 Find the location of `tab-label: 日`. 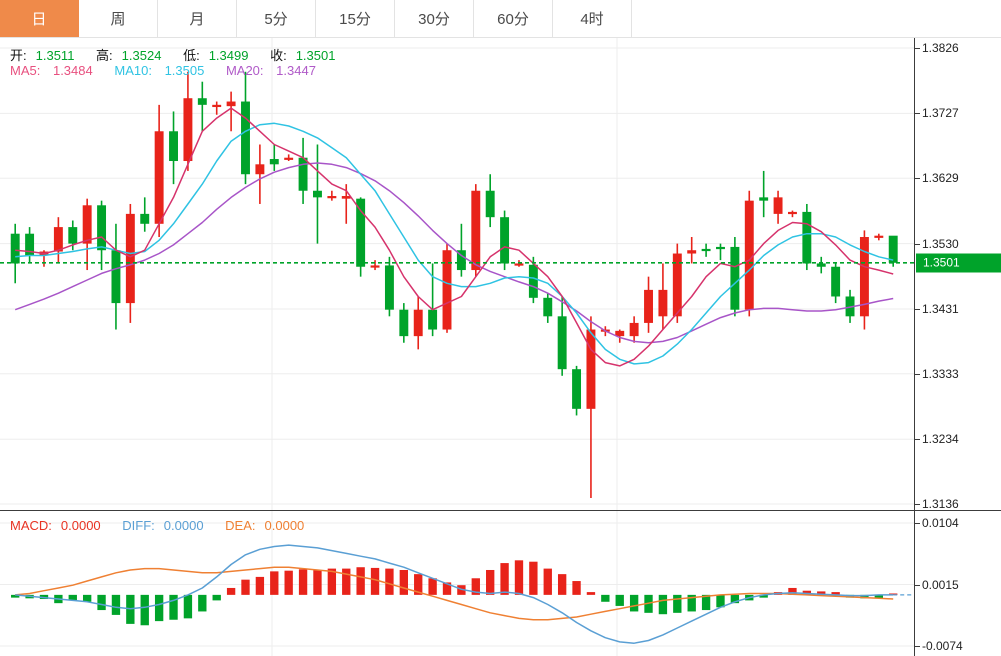

tab-label: 日 is located at coordinates (39, 19).